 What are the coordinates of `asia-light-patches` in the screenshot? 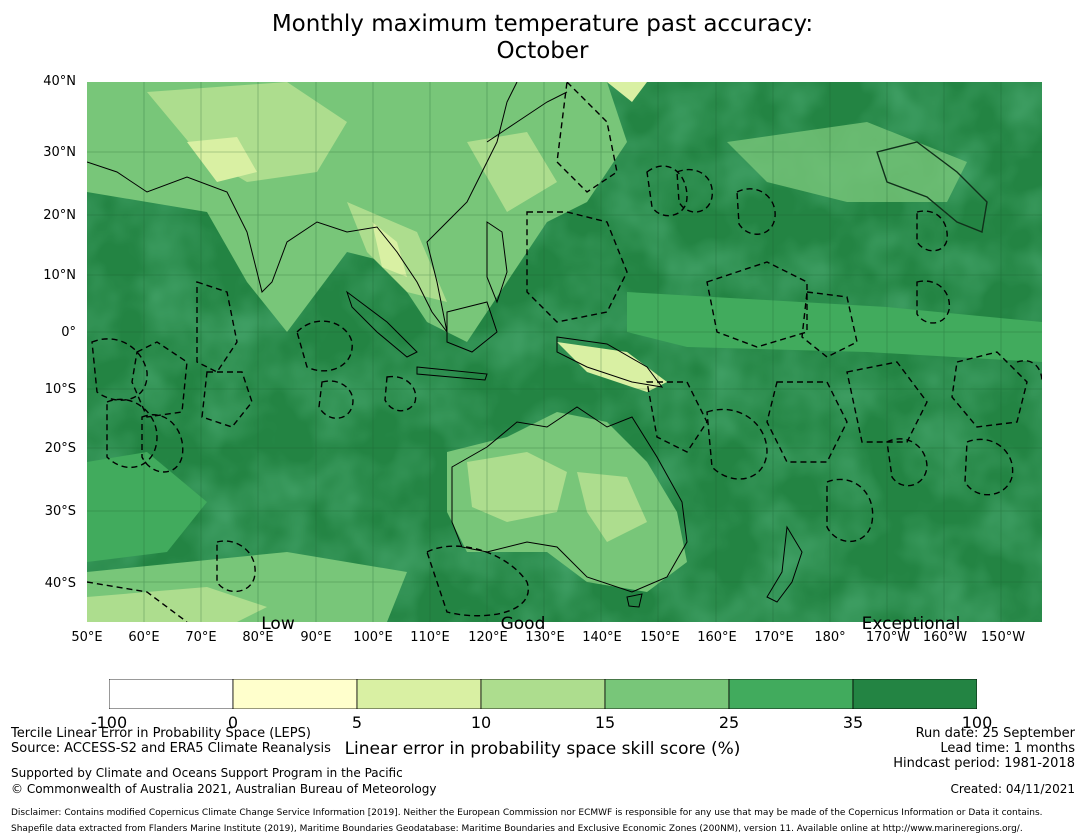 It's located at (352, 192).